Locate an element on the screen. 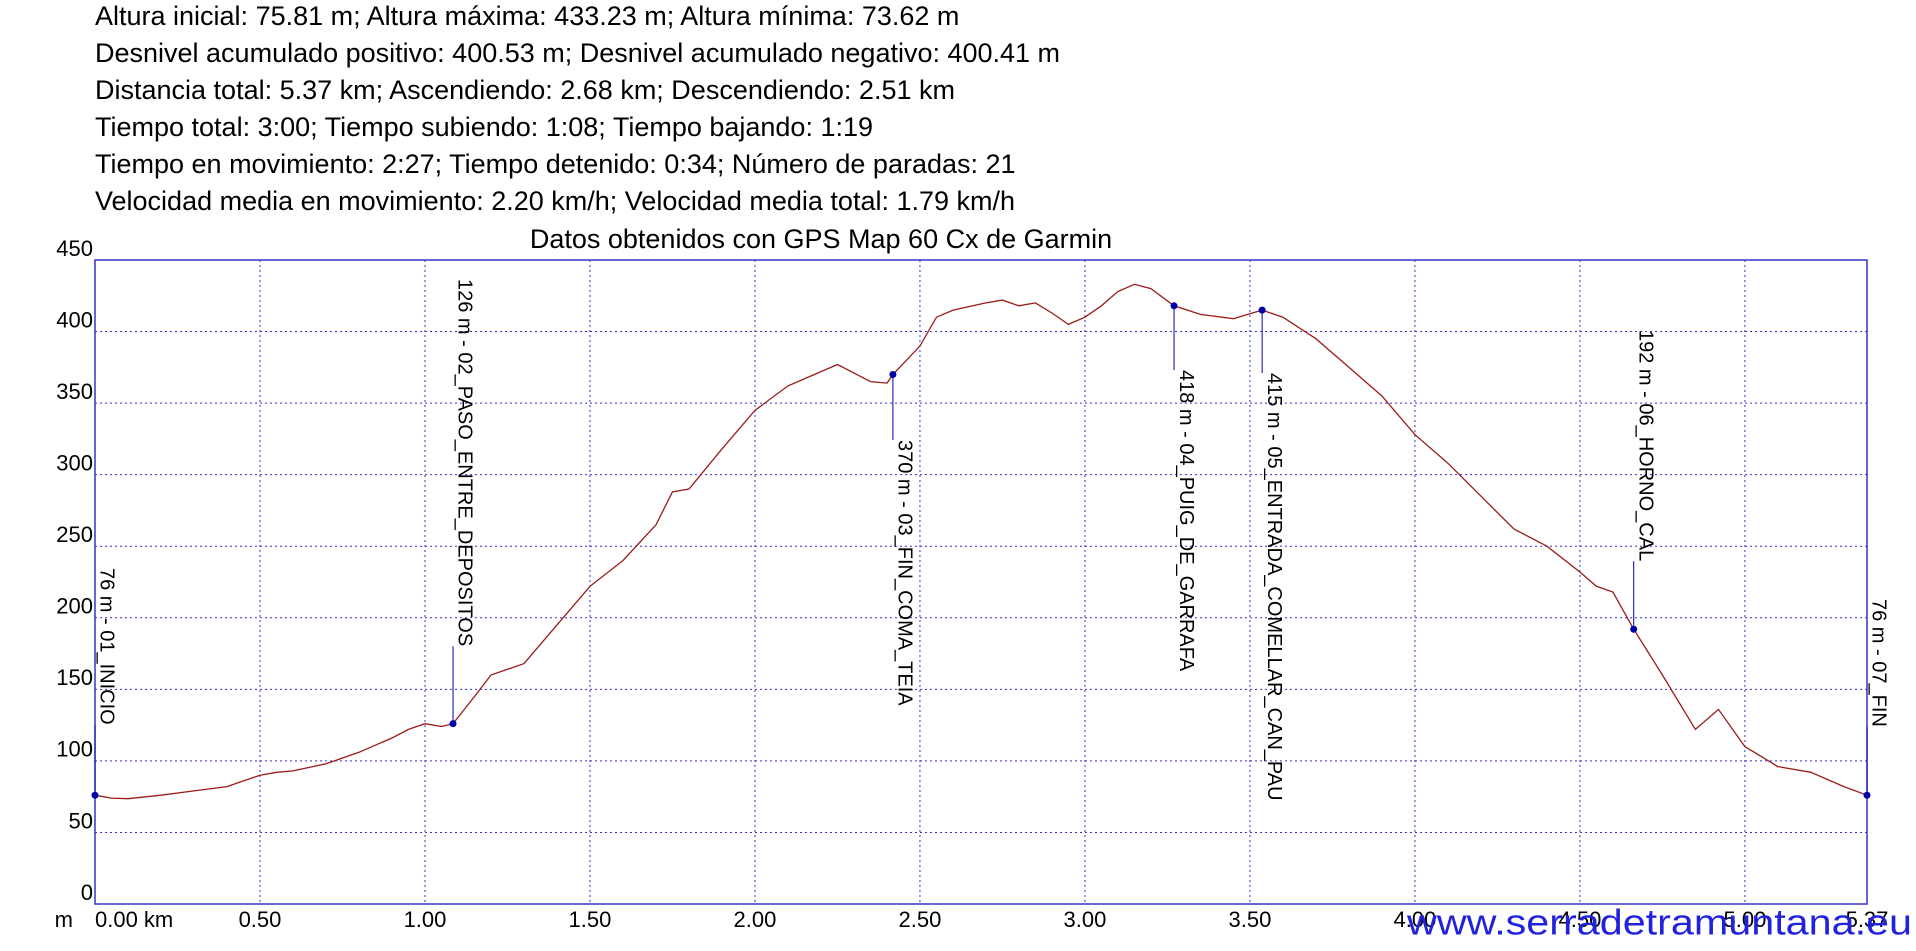 This screenshot has height=951, width=1916. y-axis-unit: m is located at coordinates (64, 919).